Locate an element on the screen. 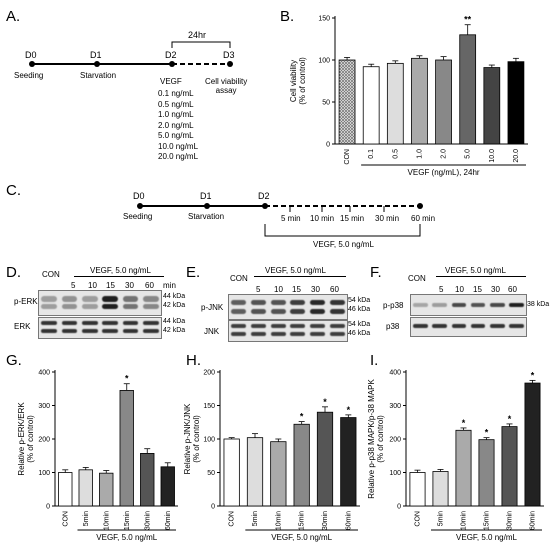  panel-label-h: H. is located at coordinates (193, 360).